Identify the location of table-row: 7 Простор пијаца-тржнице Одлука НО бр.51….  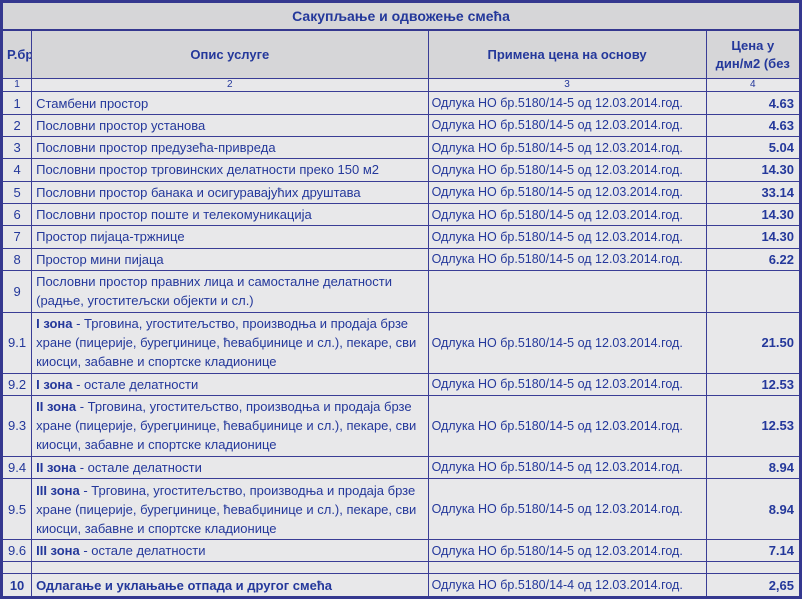
(401, 237).